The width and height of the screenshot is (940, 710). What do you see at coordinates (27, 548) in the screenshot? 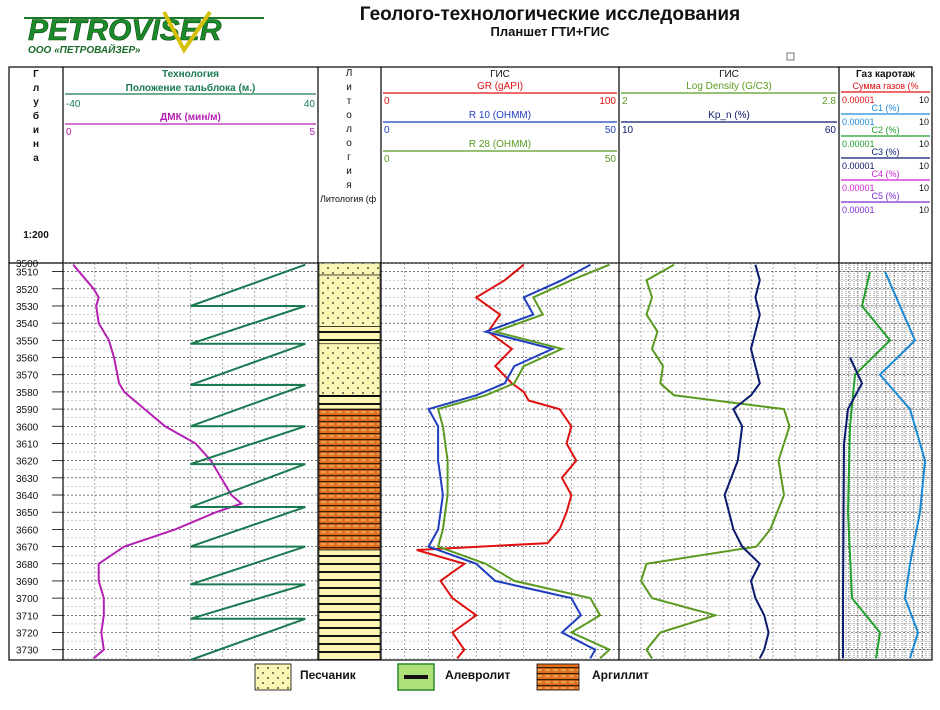
I see `depth-tick-label: 3670` at bounding box center [27, 548].